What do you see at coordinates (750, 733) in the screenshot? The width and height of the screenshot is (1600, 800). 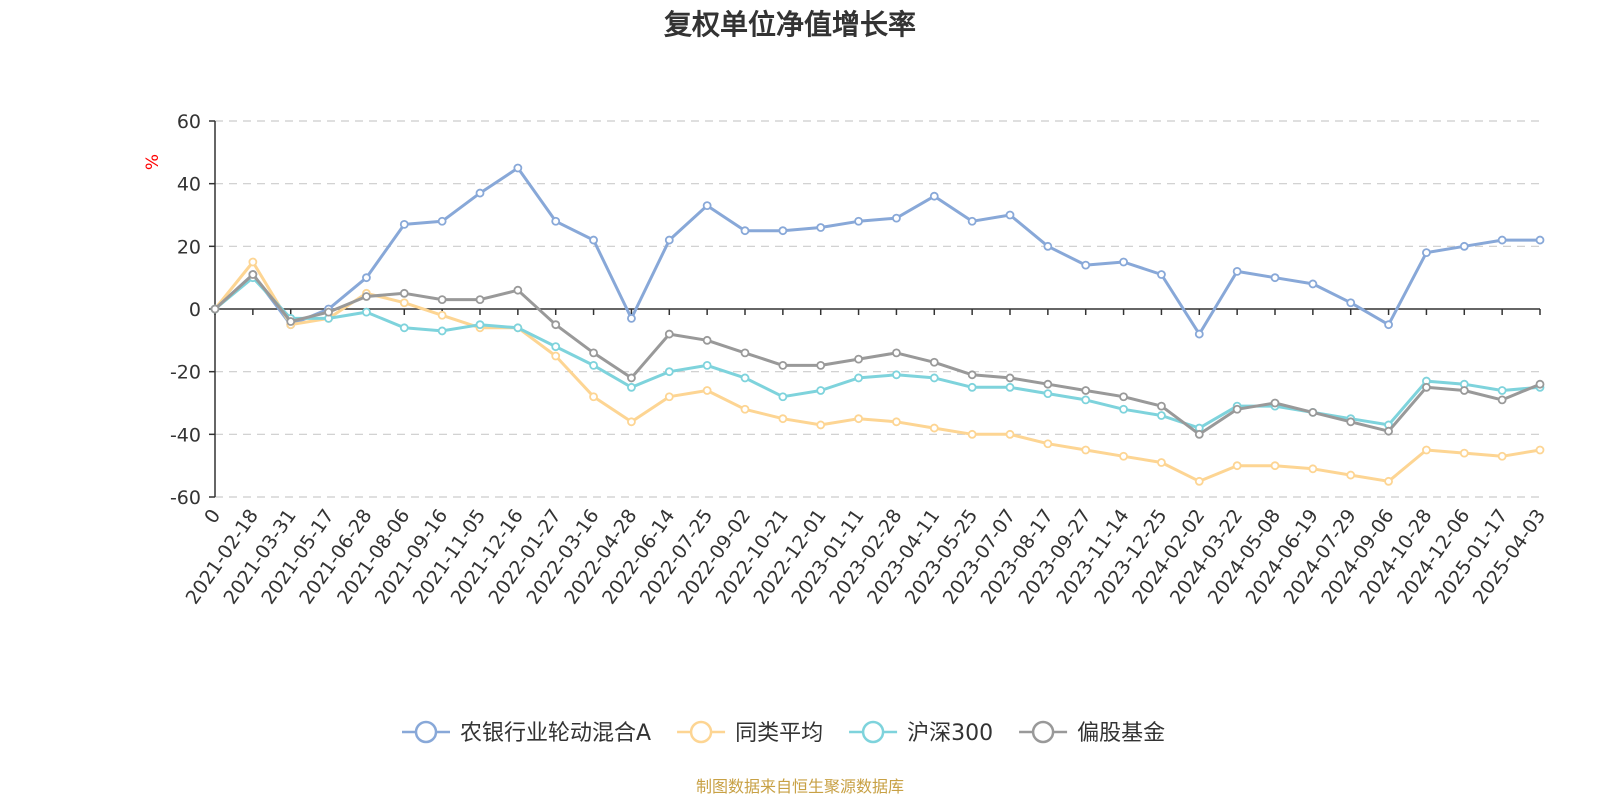 I see `legend-item: 同类平均` at bounding box center [750, 733].